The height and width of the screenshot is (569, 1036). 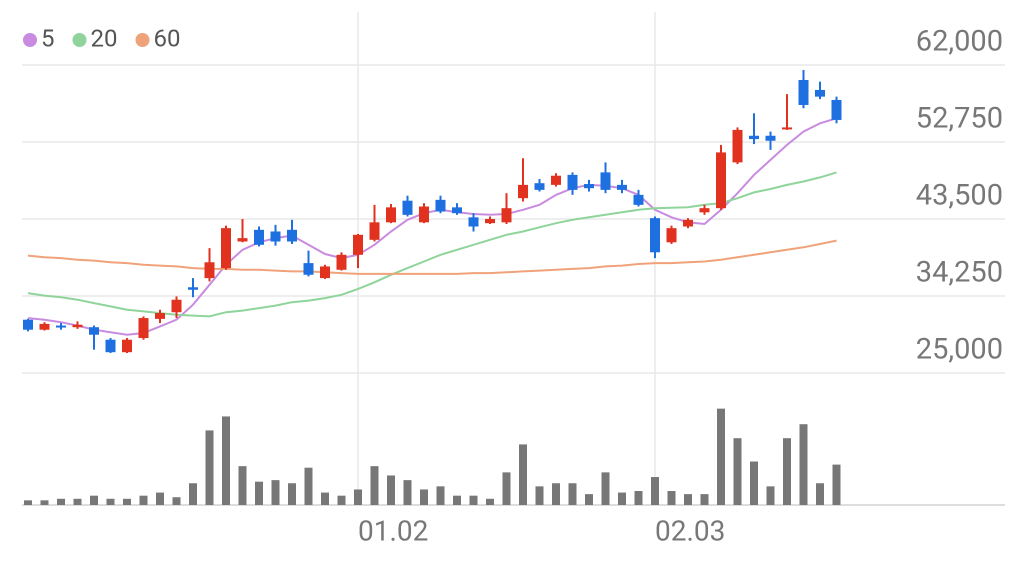 I want to click on x-tick-label: 01.02, so click(x=393, y=530).